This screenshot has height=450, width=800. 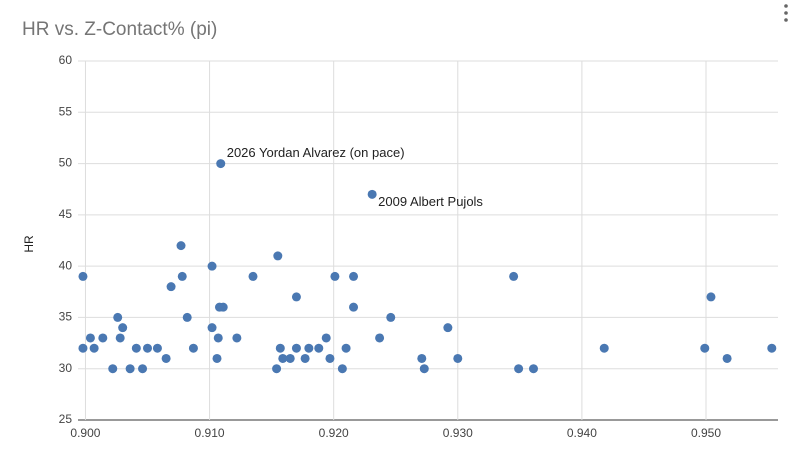 What do you see at coordinates (66, 111) in the screenshot?
I see `y-tick-label: 55` at bounding box center [66, 111].